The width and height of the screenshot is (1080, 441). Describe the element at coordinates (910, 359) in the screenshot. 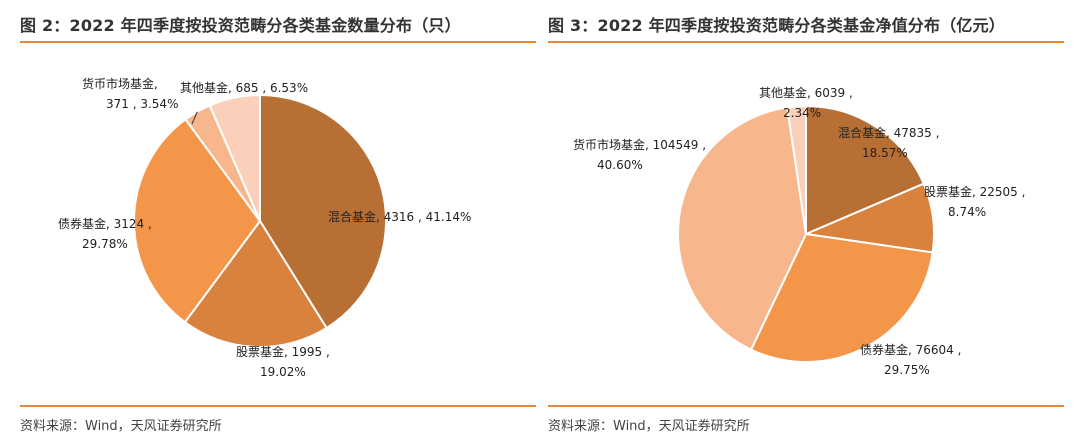

I see `data-label: 债券基金, 76604 , 29.75%` at that location.